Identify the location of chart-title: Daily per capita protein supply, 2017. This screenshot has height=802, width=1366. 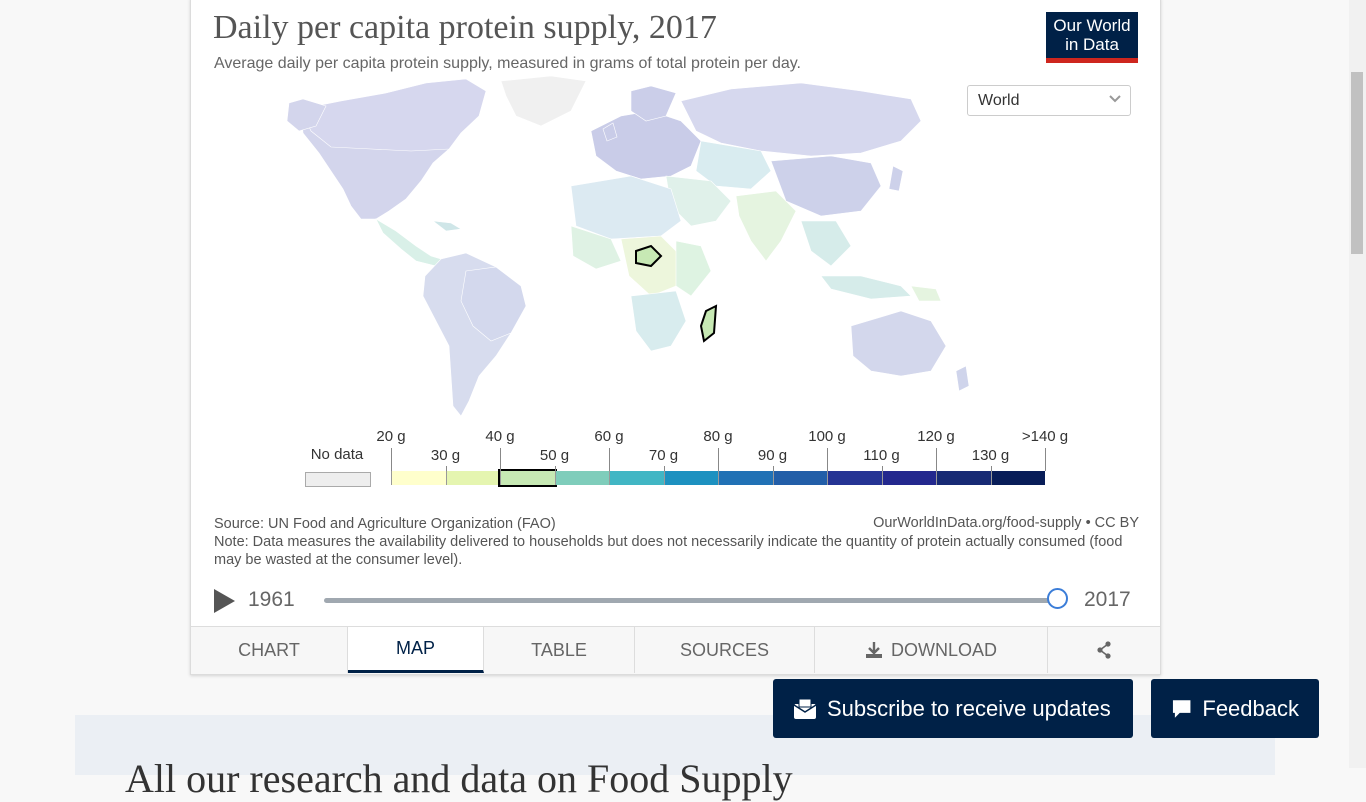
(465, 27).